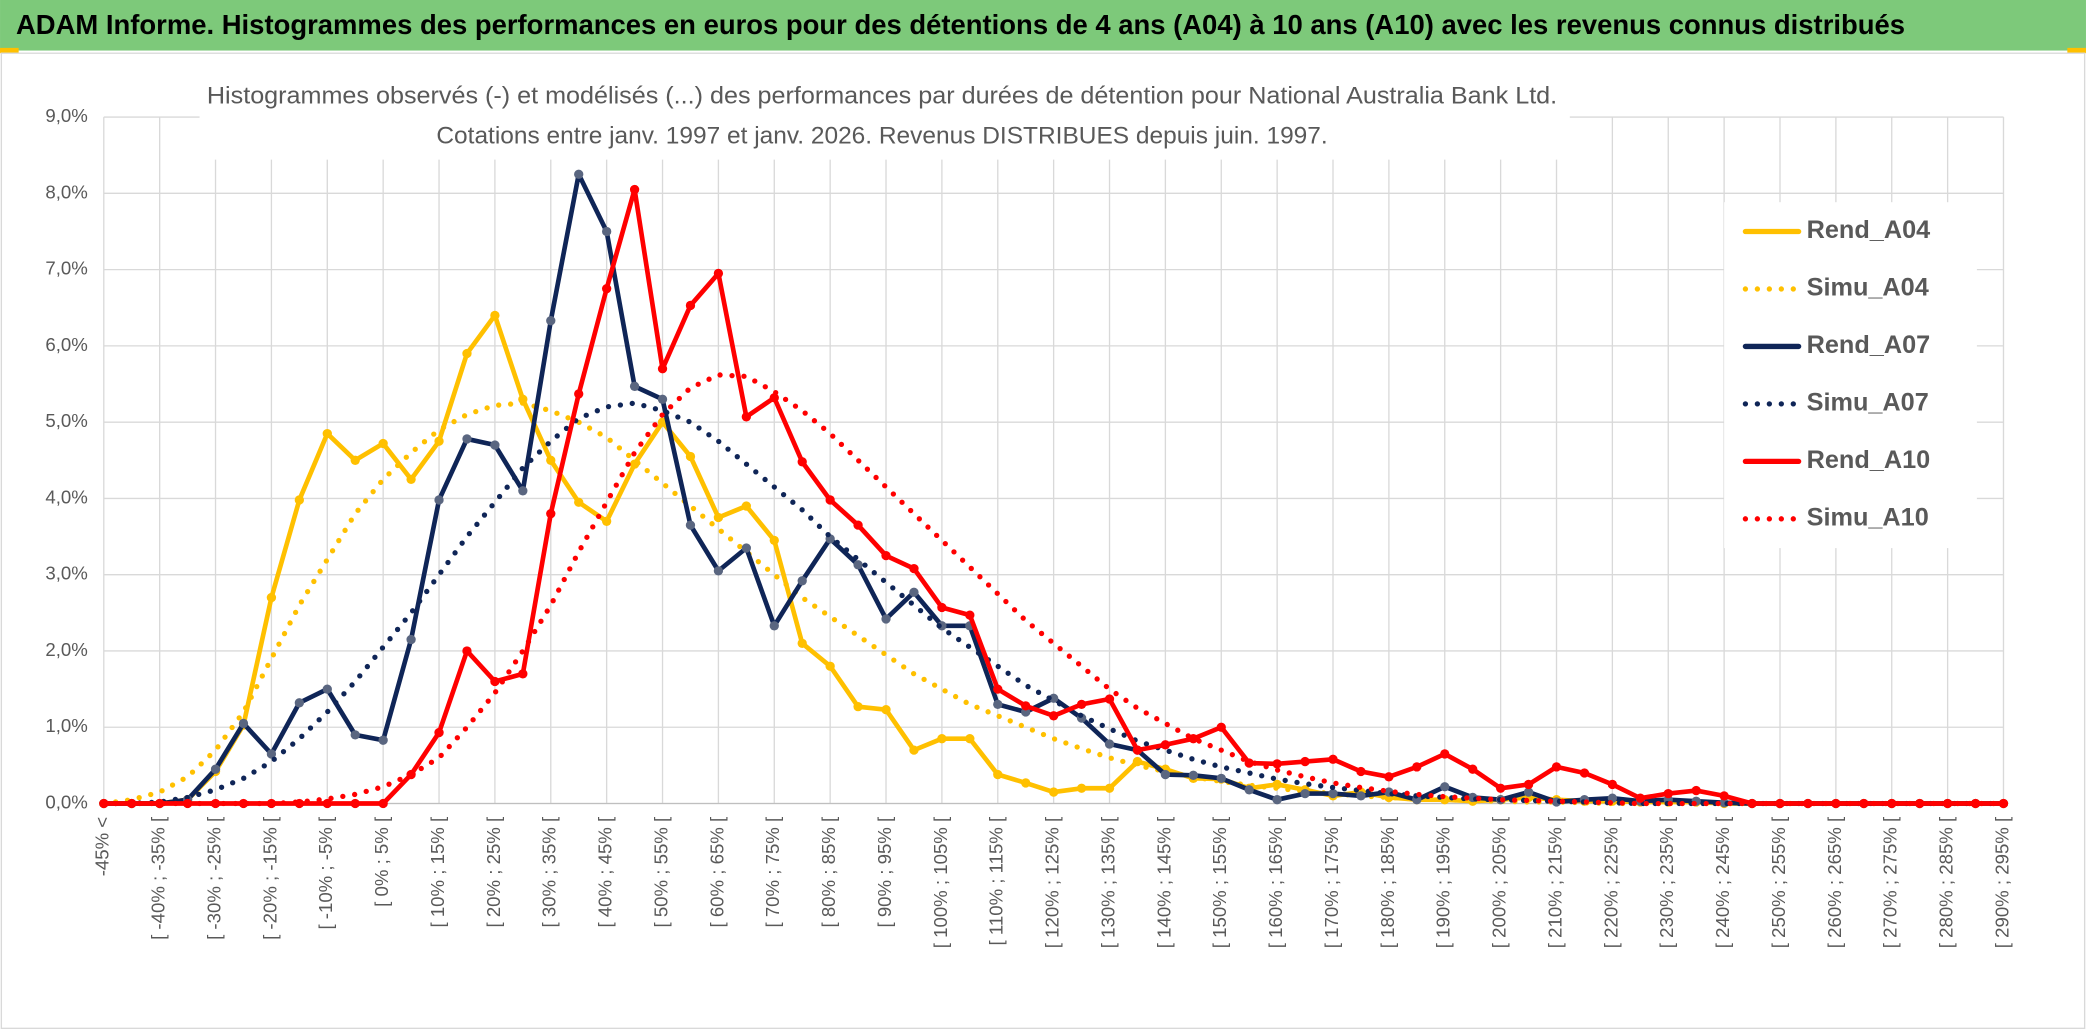 The image size is (2086, 1031). Describe the element at coordinates (1869, 460) in the screenshot. I see `legend-label: Rend_A10` at that location.